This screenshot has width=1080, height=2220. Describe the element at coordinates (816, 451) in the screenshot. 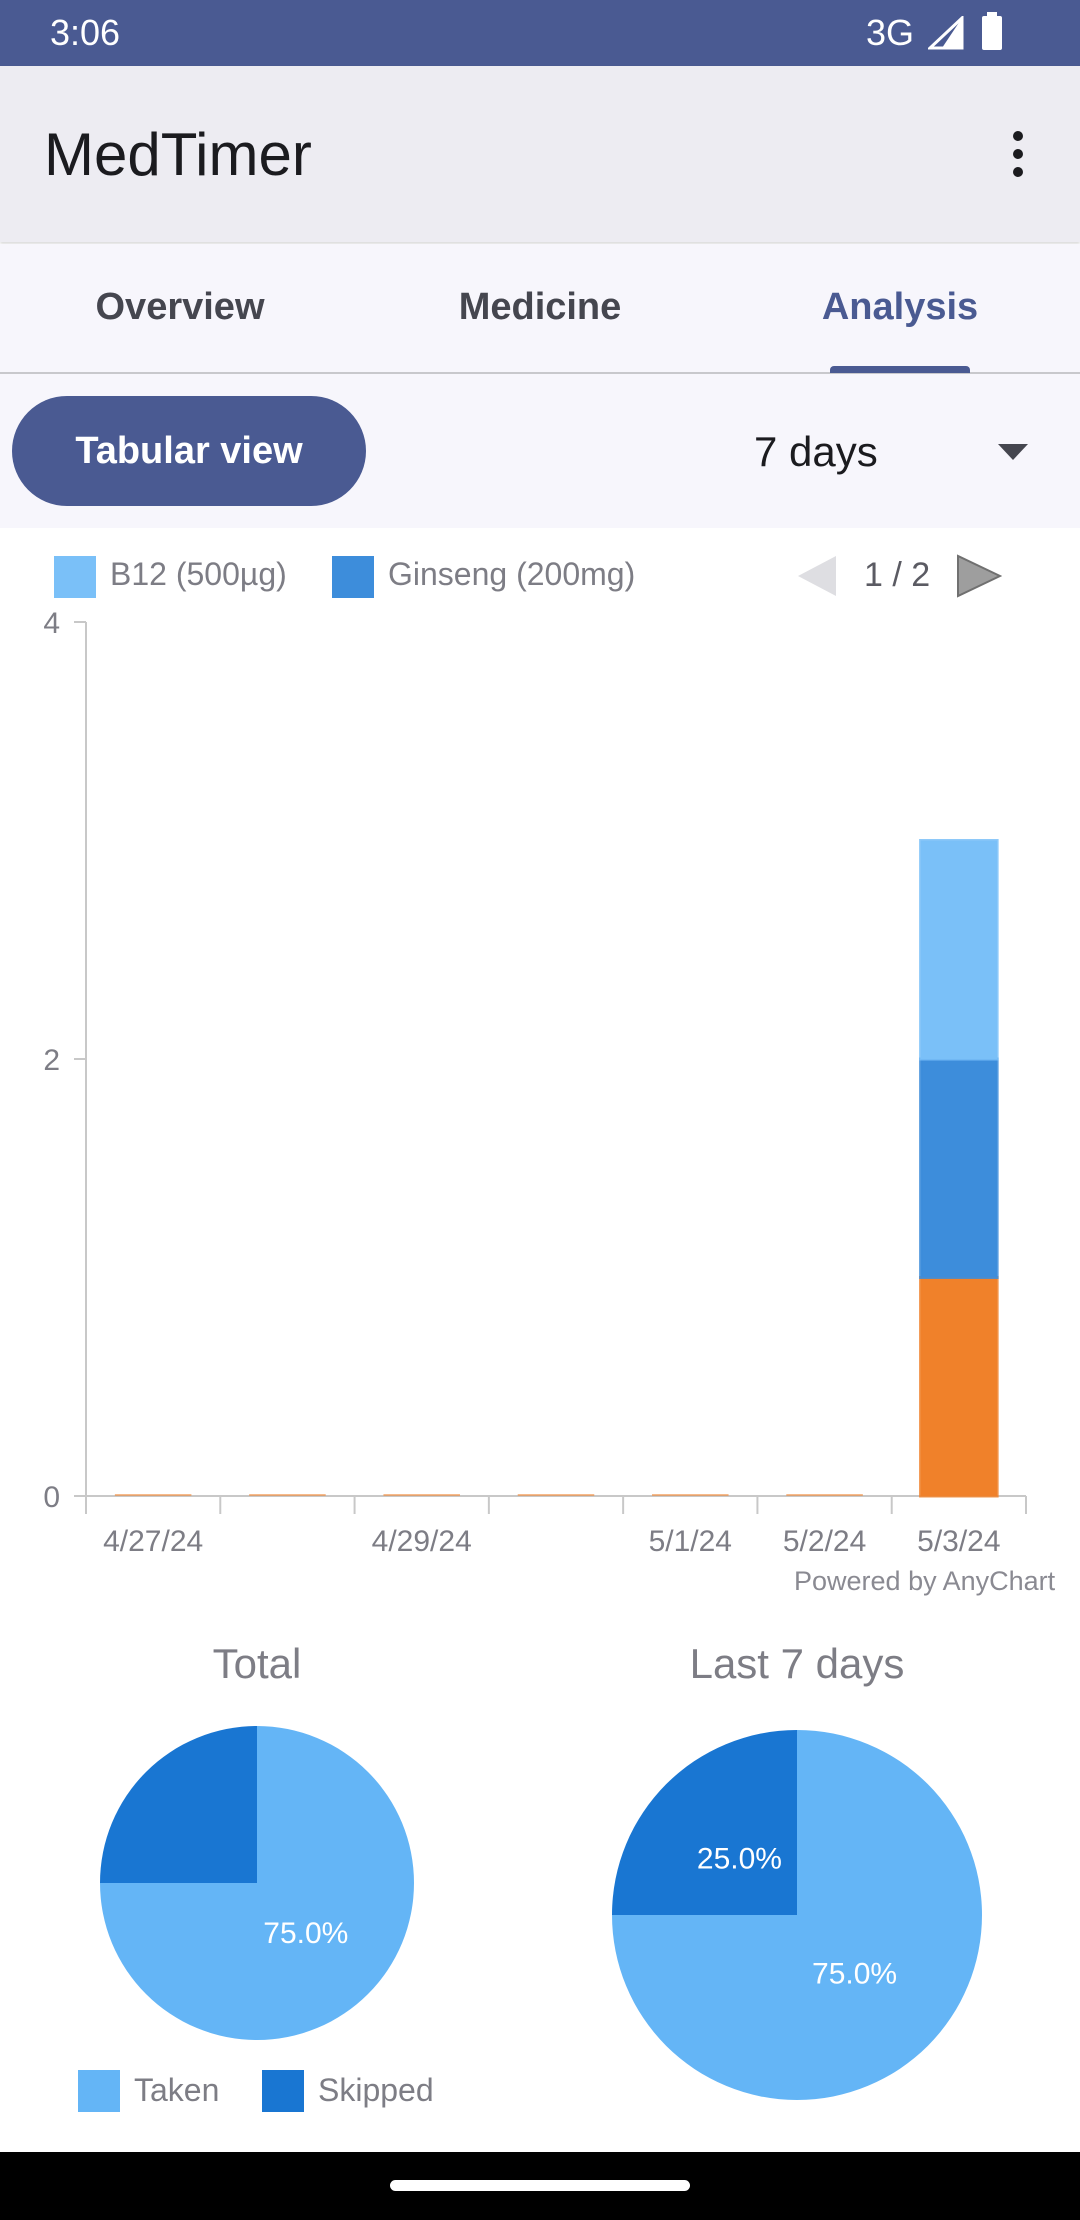

I see `range-select: 7 days` at that location.